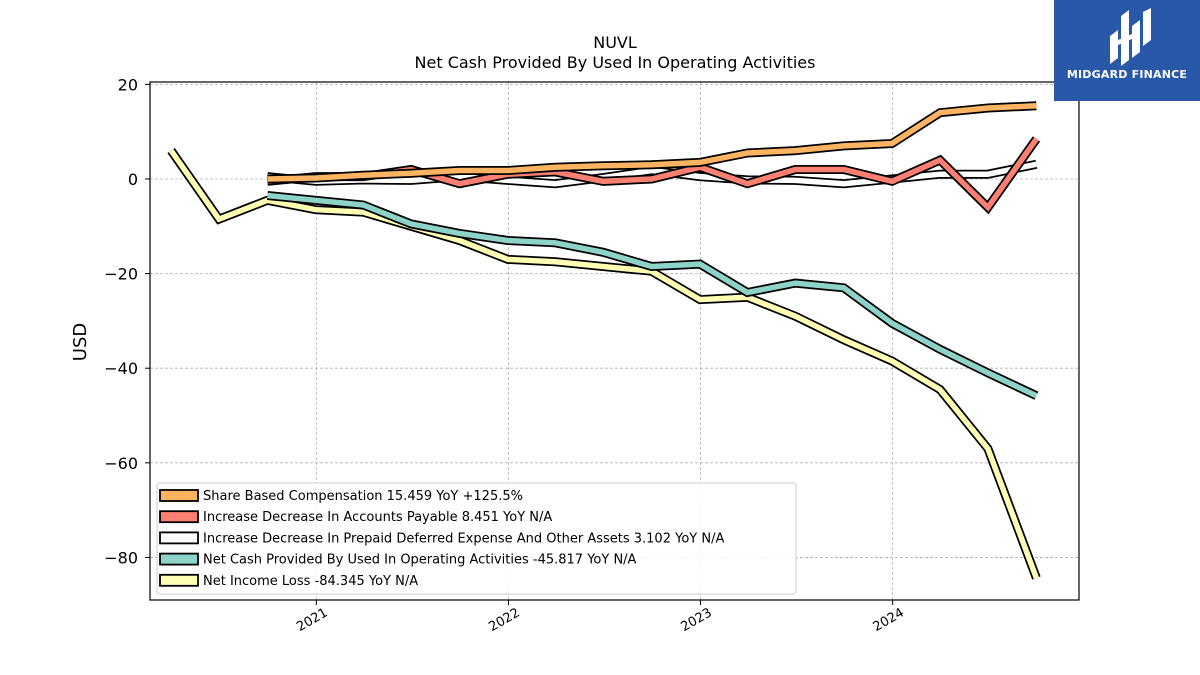 This screenshot has width=1200, height=675. I want to click on x-tick-label: 2022, so click(504, 620).